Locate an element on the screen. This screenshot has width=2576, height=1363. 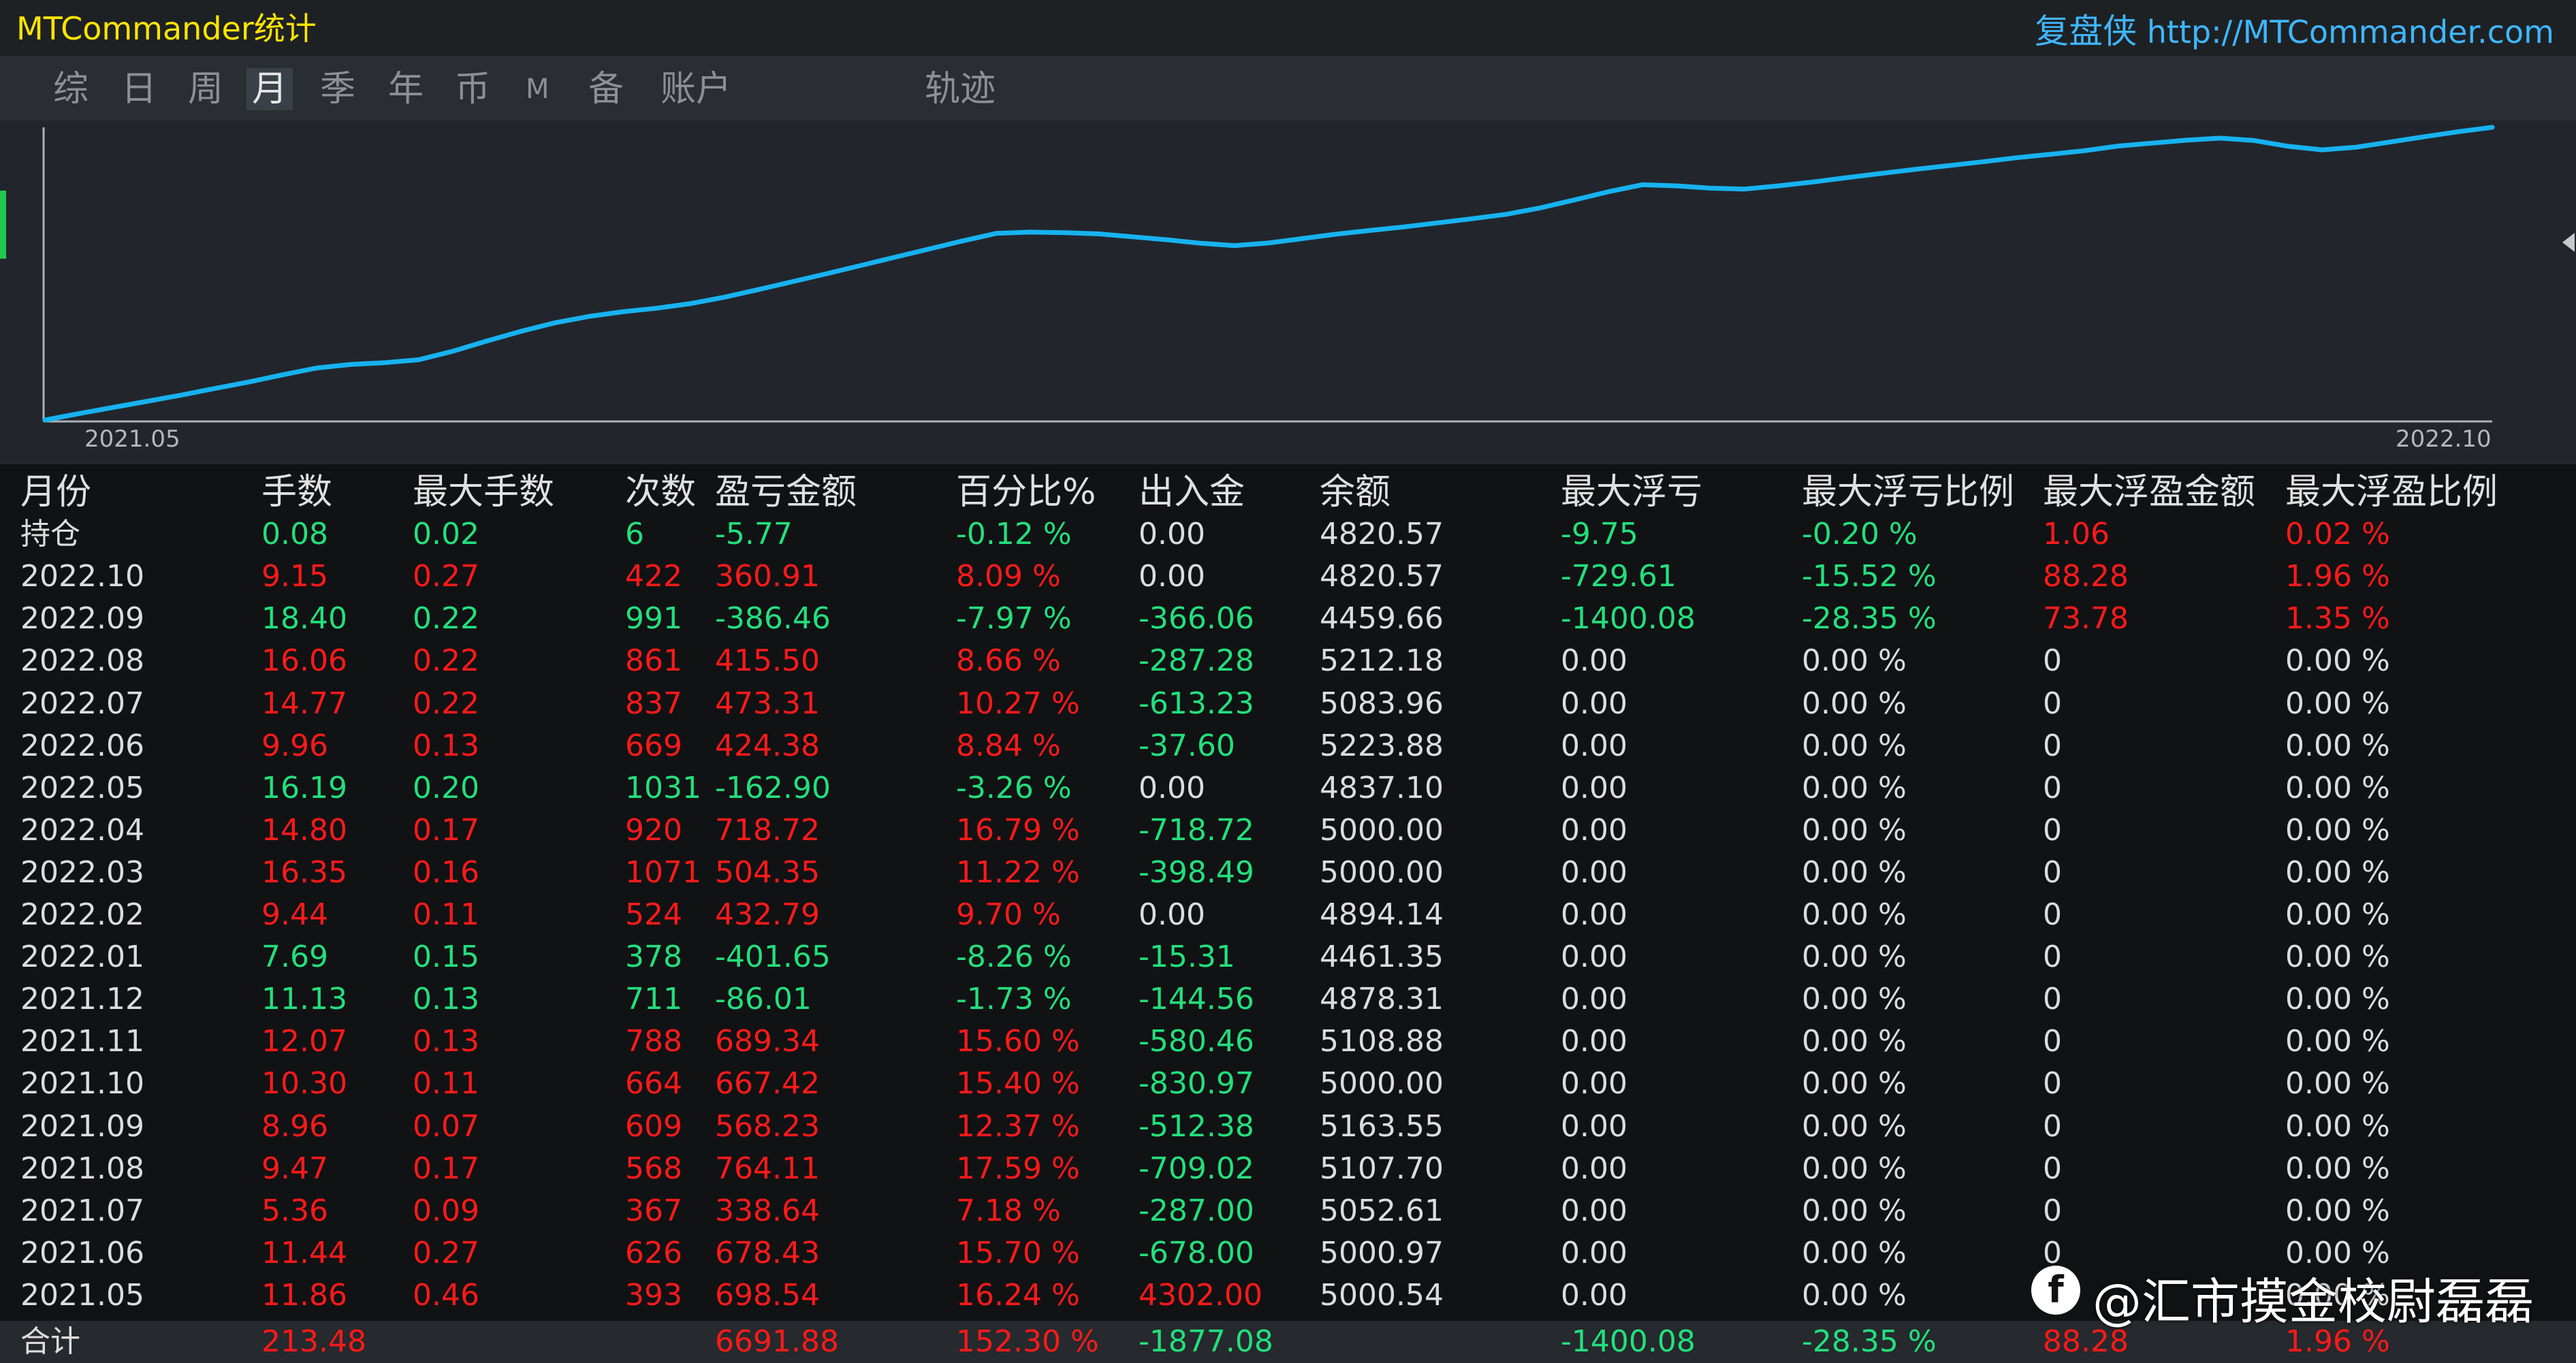
table-cell-4: 338.64 is located at coordinates (768, 1210).